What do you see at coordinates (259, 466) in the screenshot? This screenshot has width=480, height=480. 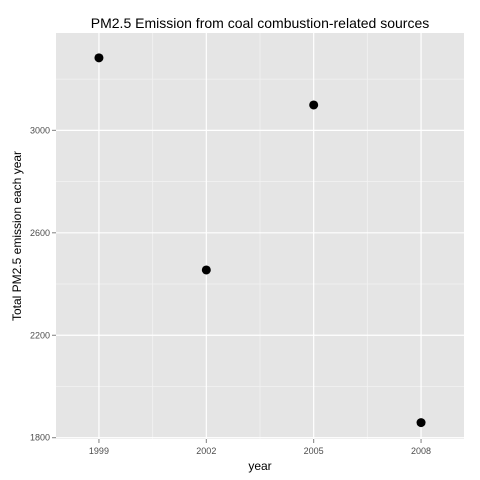 I see `x-axis-title: year` at bounding box center [259, 466].